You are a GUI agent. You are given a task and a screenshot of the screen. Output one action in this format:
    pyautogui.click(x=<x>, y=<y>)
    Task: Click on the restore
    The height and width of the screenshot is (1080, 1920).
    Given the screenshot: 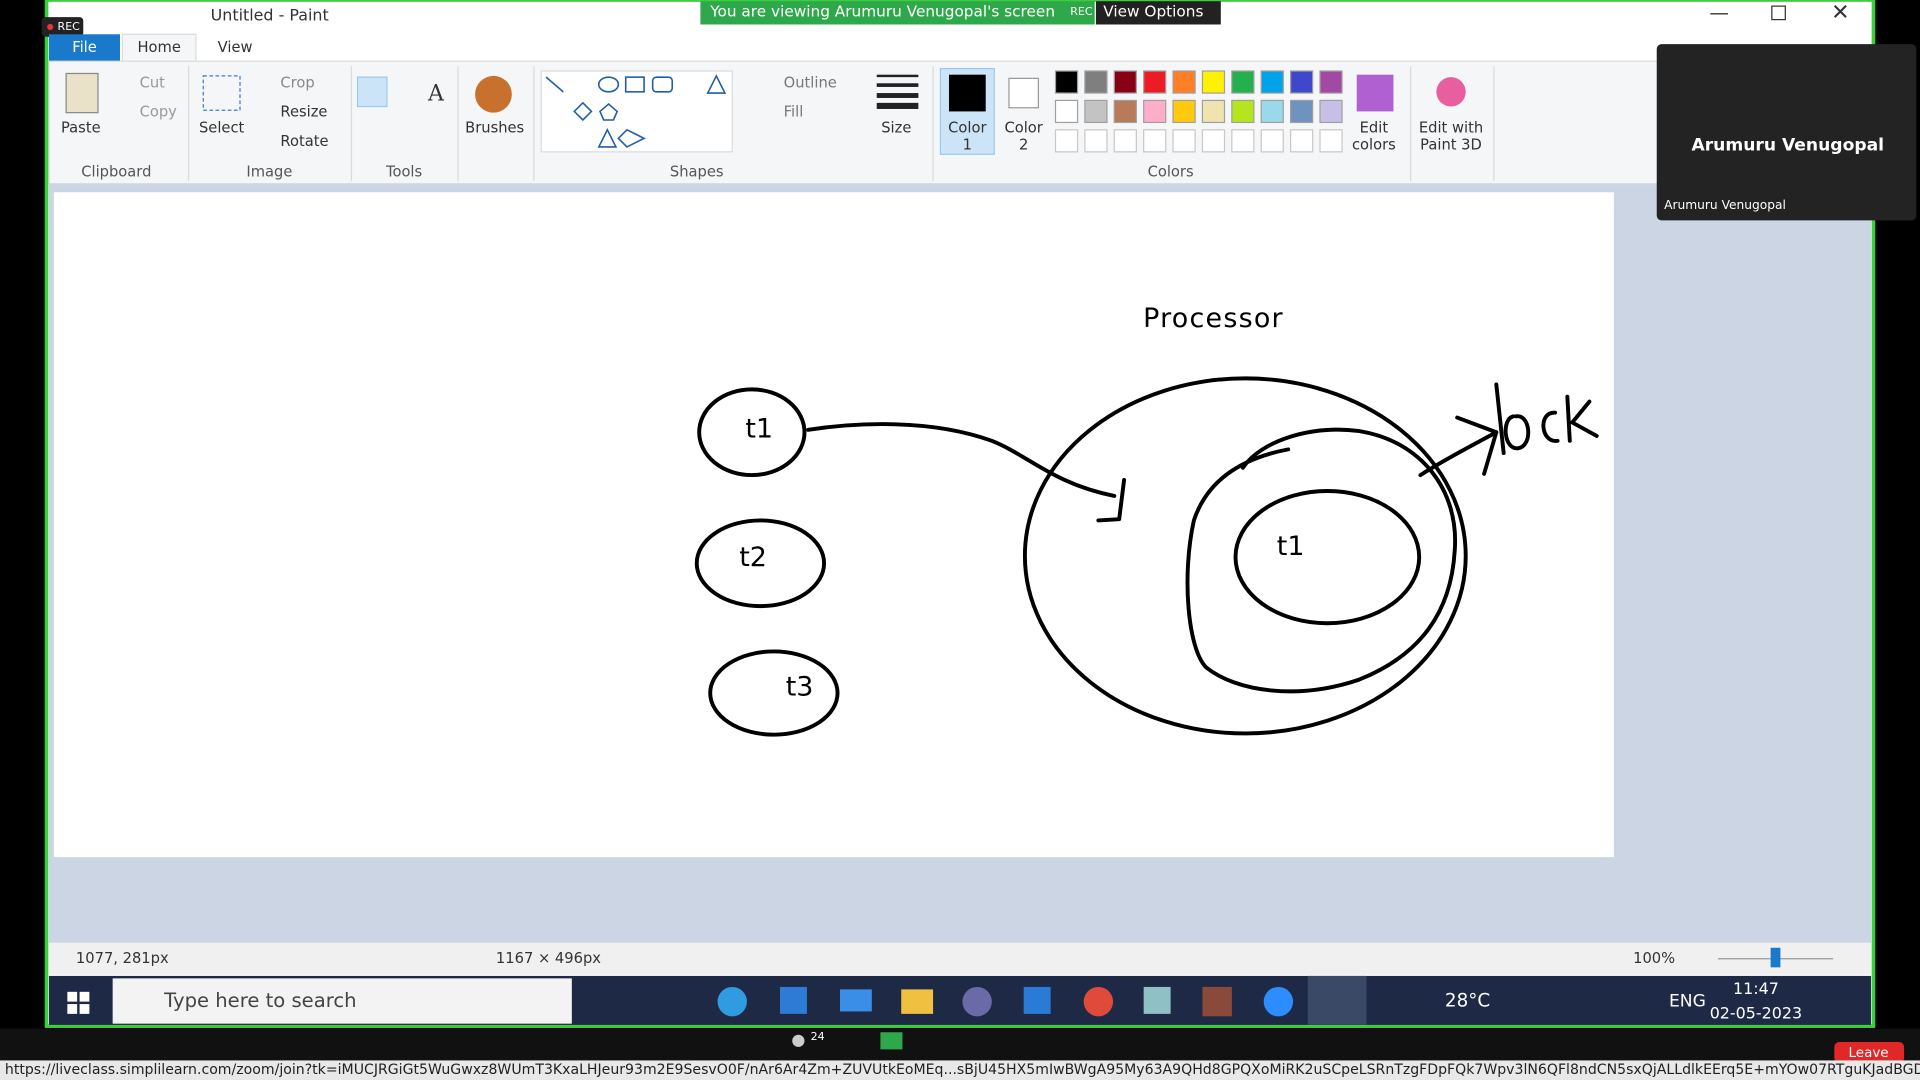 What is the action you would take?
    pyautogui.click(x=1778, y=13)
    